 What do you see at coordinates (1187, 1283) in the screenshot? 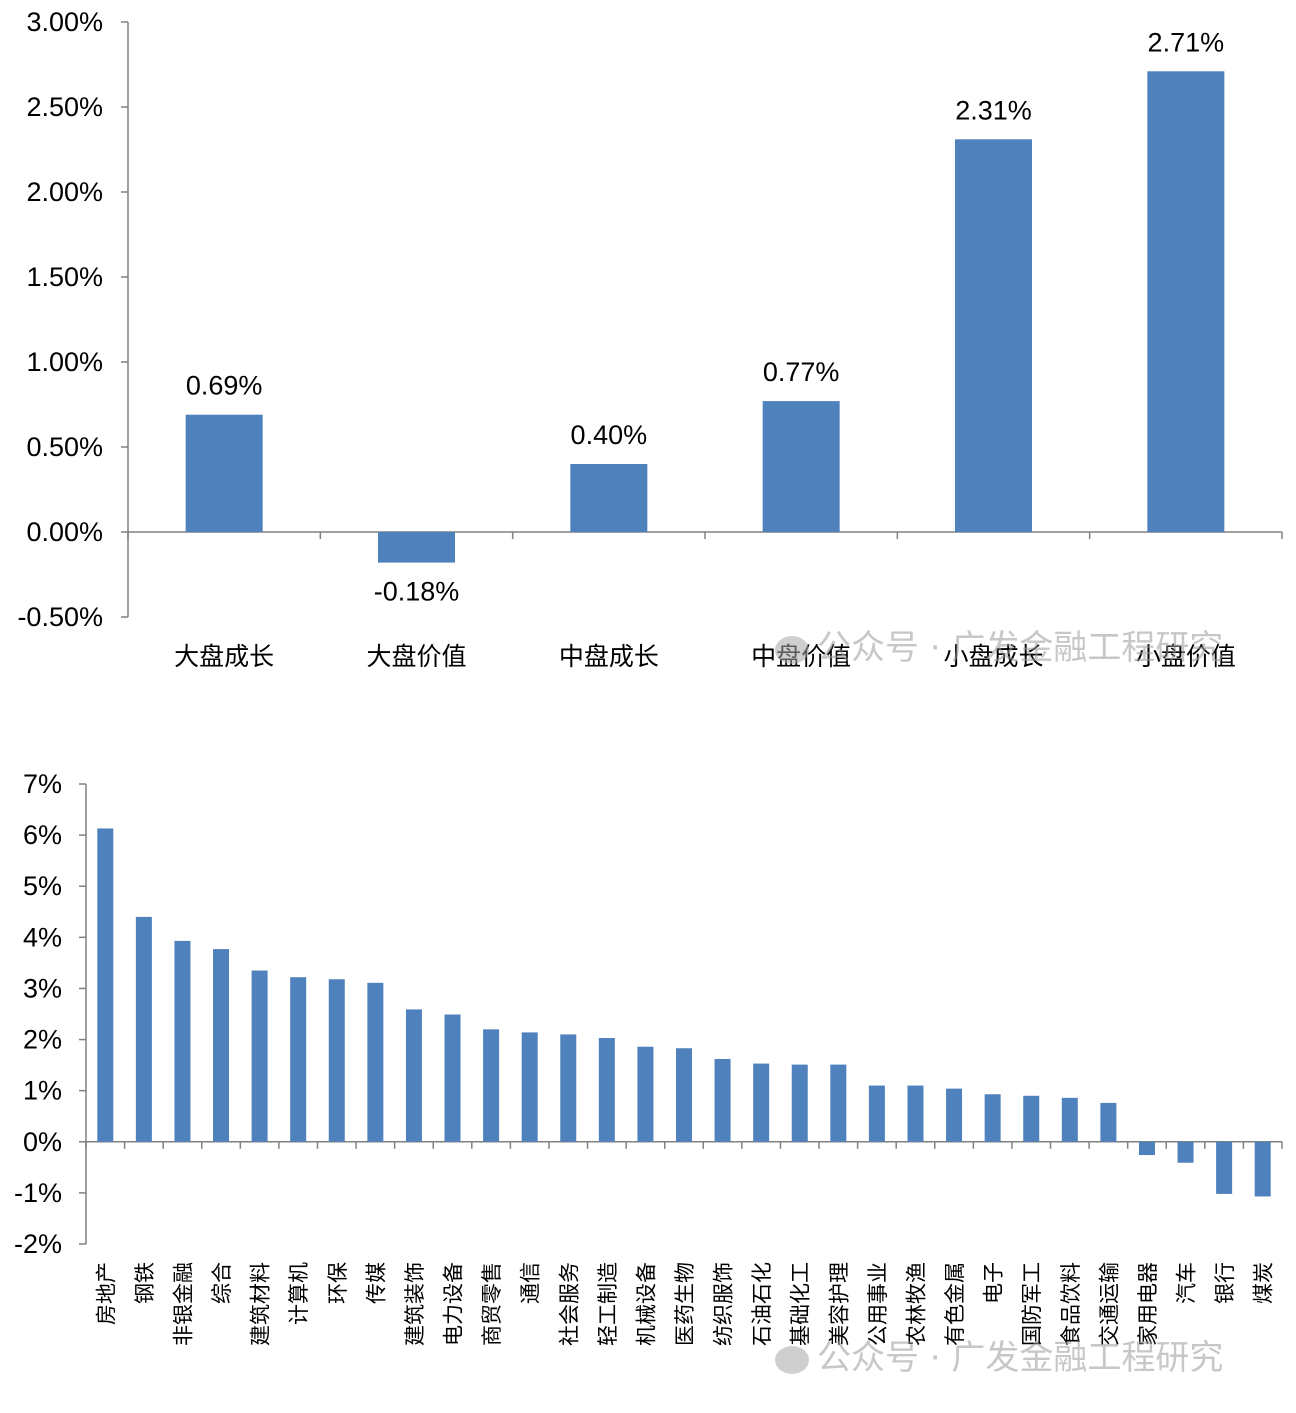
I see `category-label: 汽车` at bounding box center [1187, 1283].